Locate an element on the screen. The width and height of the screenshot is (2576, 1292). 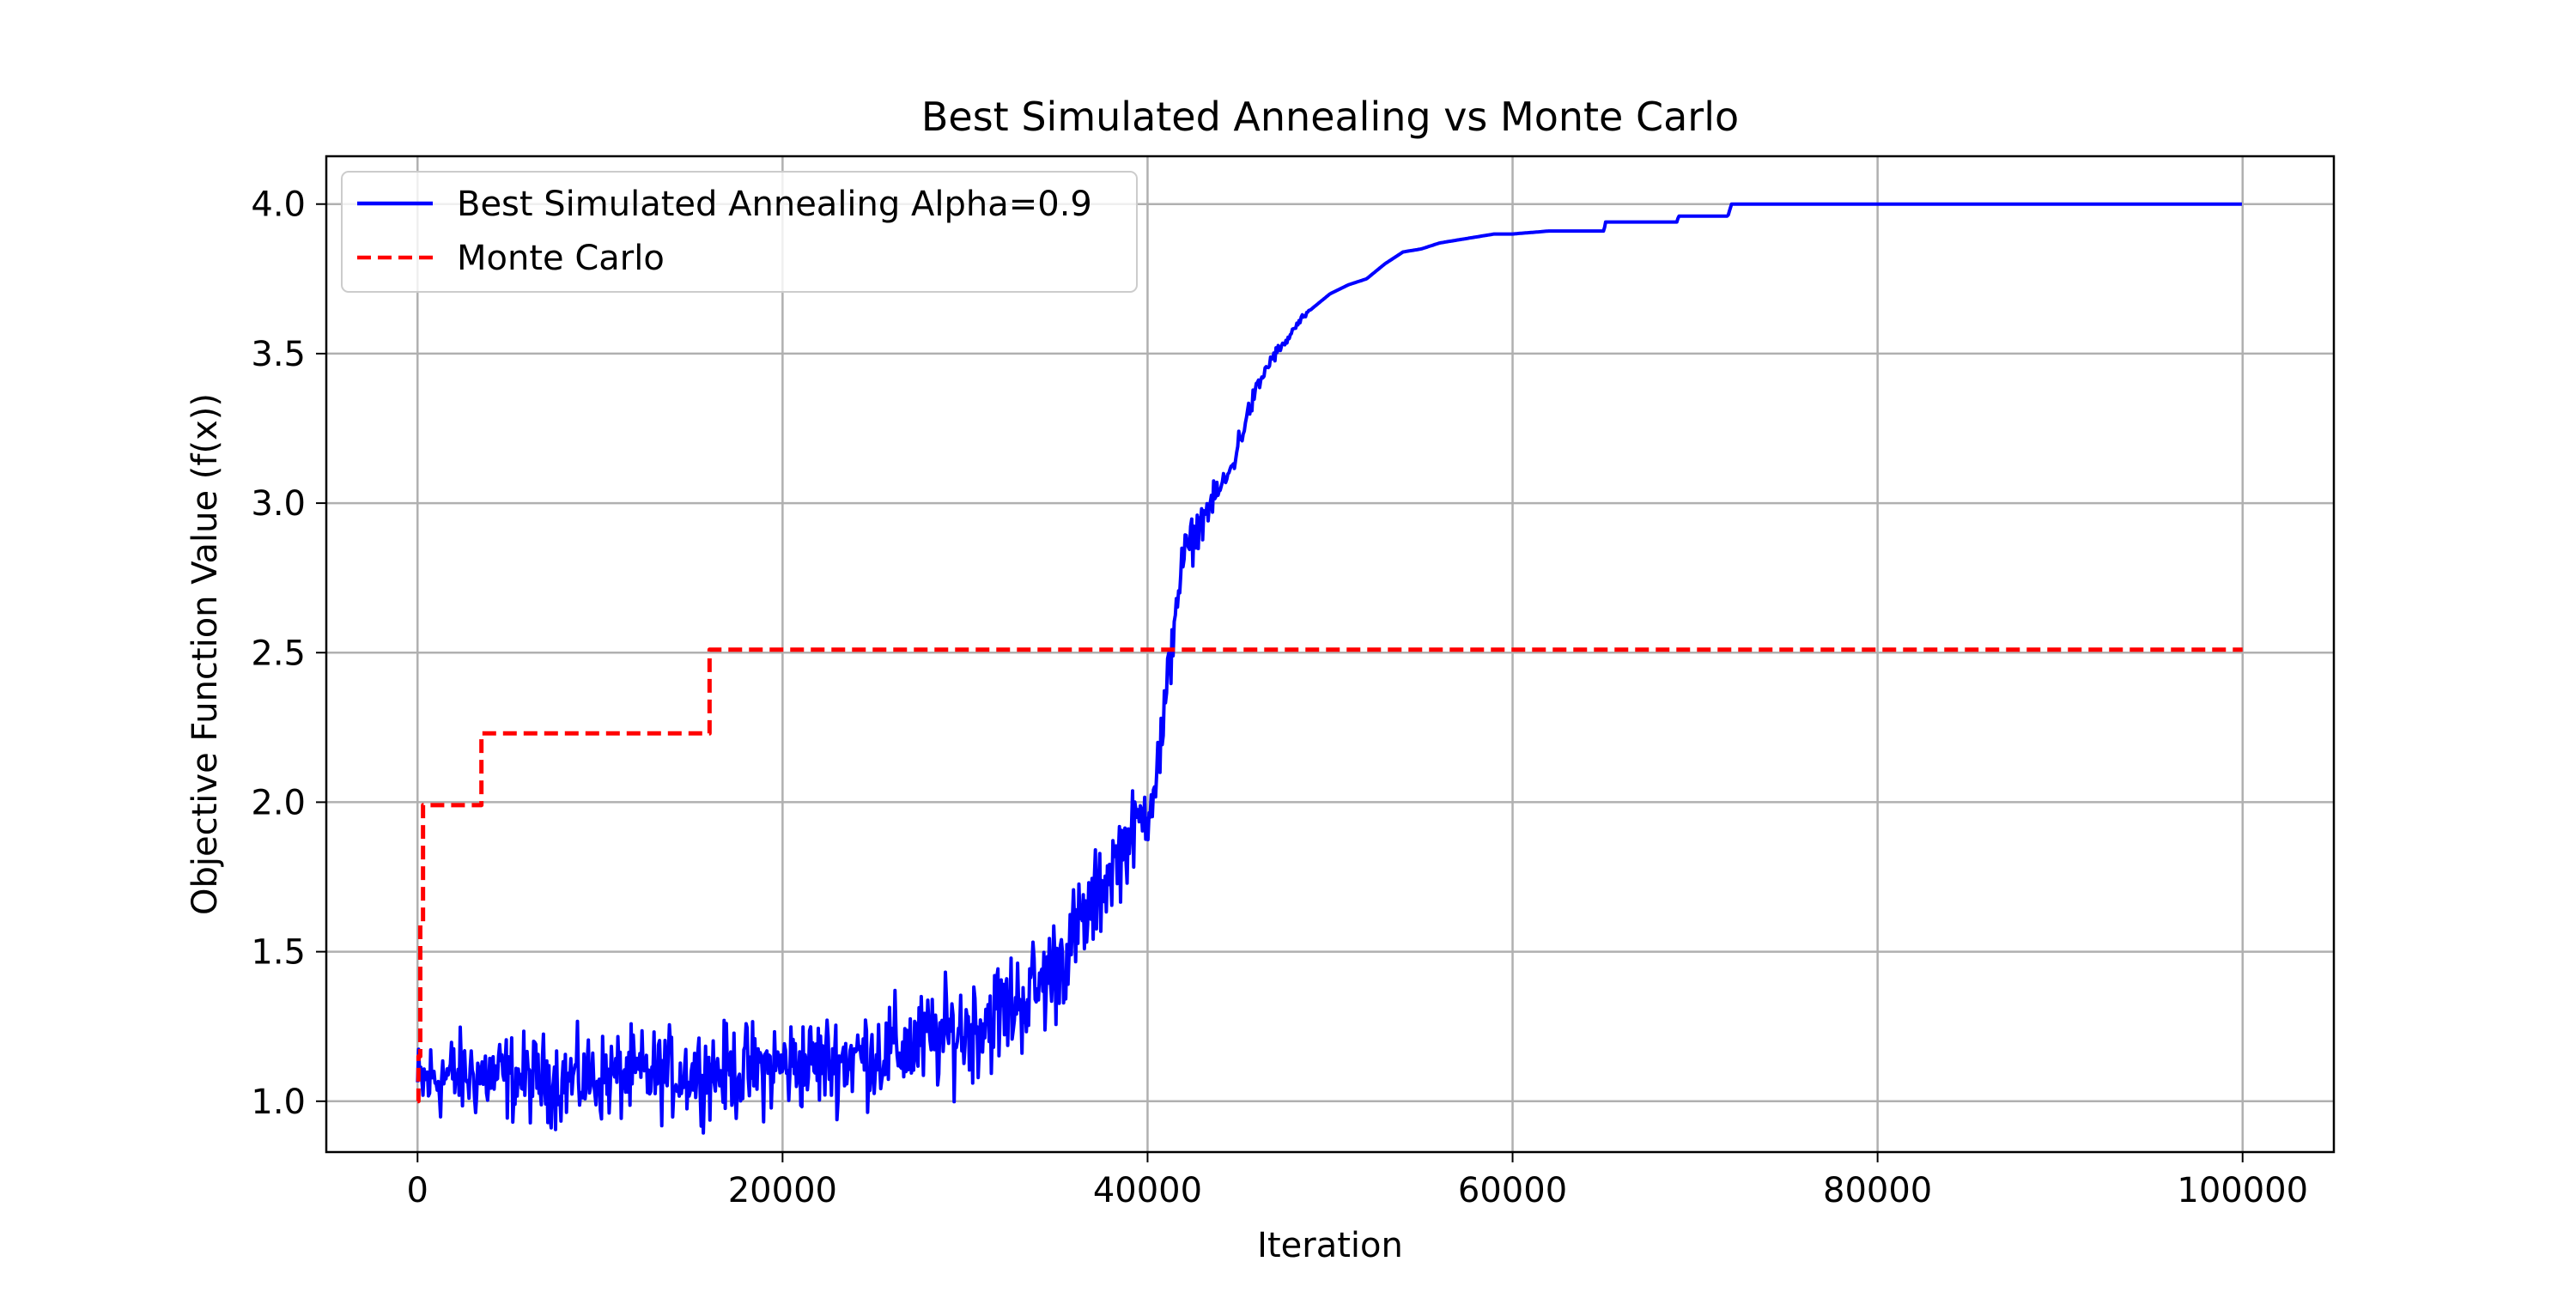
legend-label-simulated-annealing: Best Simulated Annealing Alpha=0.9 is located at coordinates (775, 204).